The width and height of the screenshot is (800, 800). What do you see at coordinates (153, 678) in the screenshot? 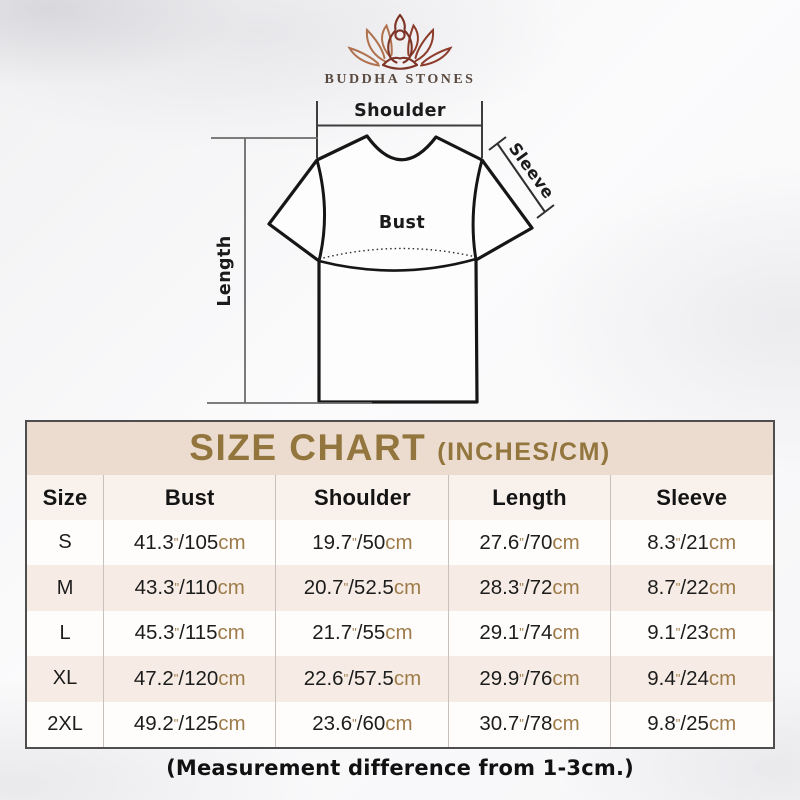
I see `inches-value: 47.2` at bounding box center [153, 678].